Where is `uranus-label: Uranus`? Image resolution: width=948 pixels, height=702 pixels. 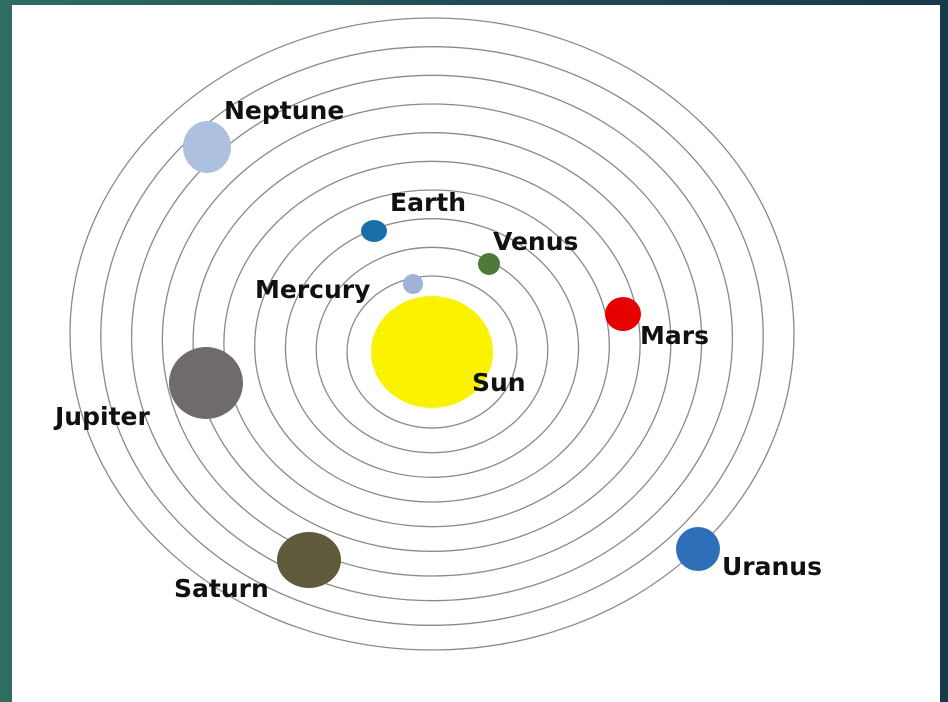 uranus-label: Uranus is located at coordinates (772, 566).